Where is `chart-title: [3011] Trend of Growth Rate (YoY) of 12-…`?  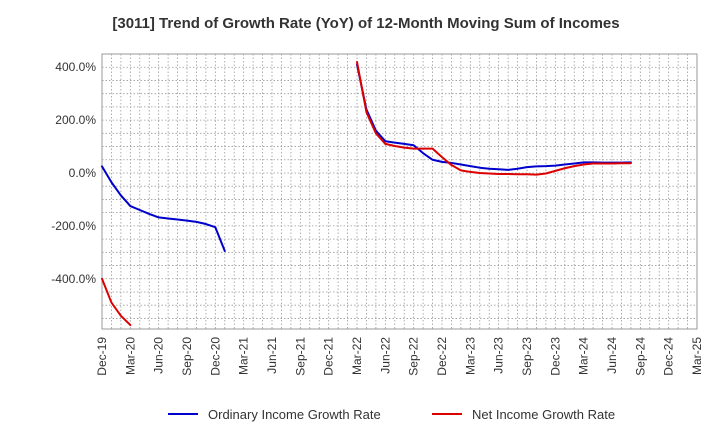 chart-title: [3011] Trend of Growth Rate (YoY) of 12-… is located at coordinates (365, 23).